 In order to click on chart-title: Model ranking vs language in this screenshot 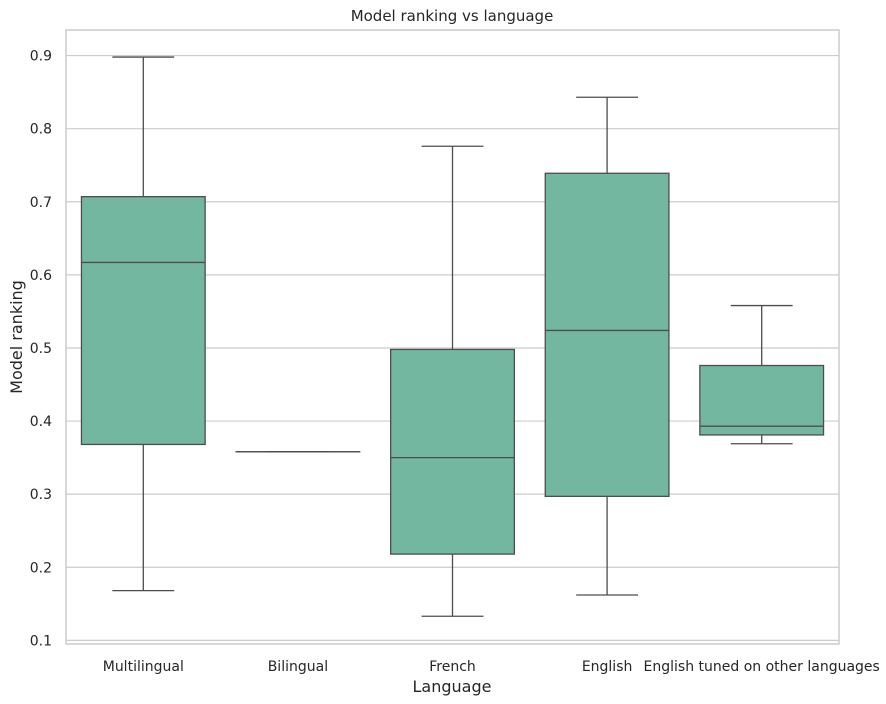, I will do `click(452, 16)`.